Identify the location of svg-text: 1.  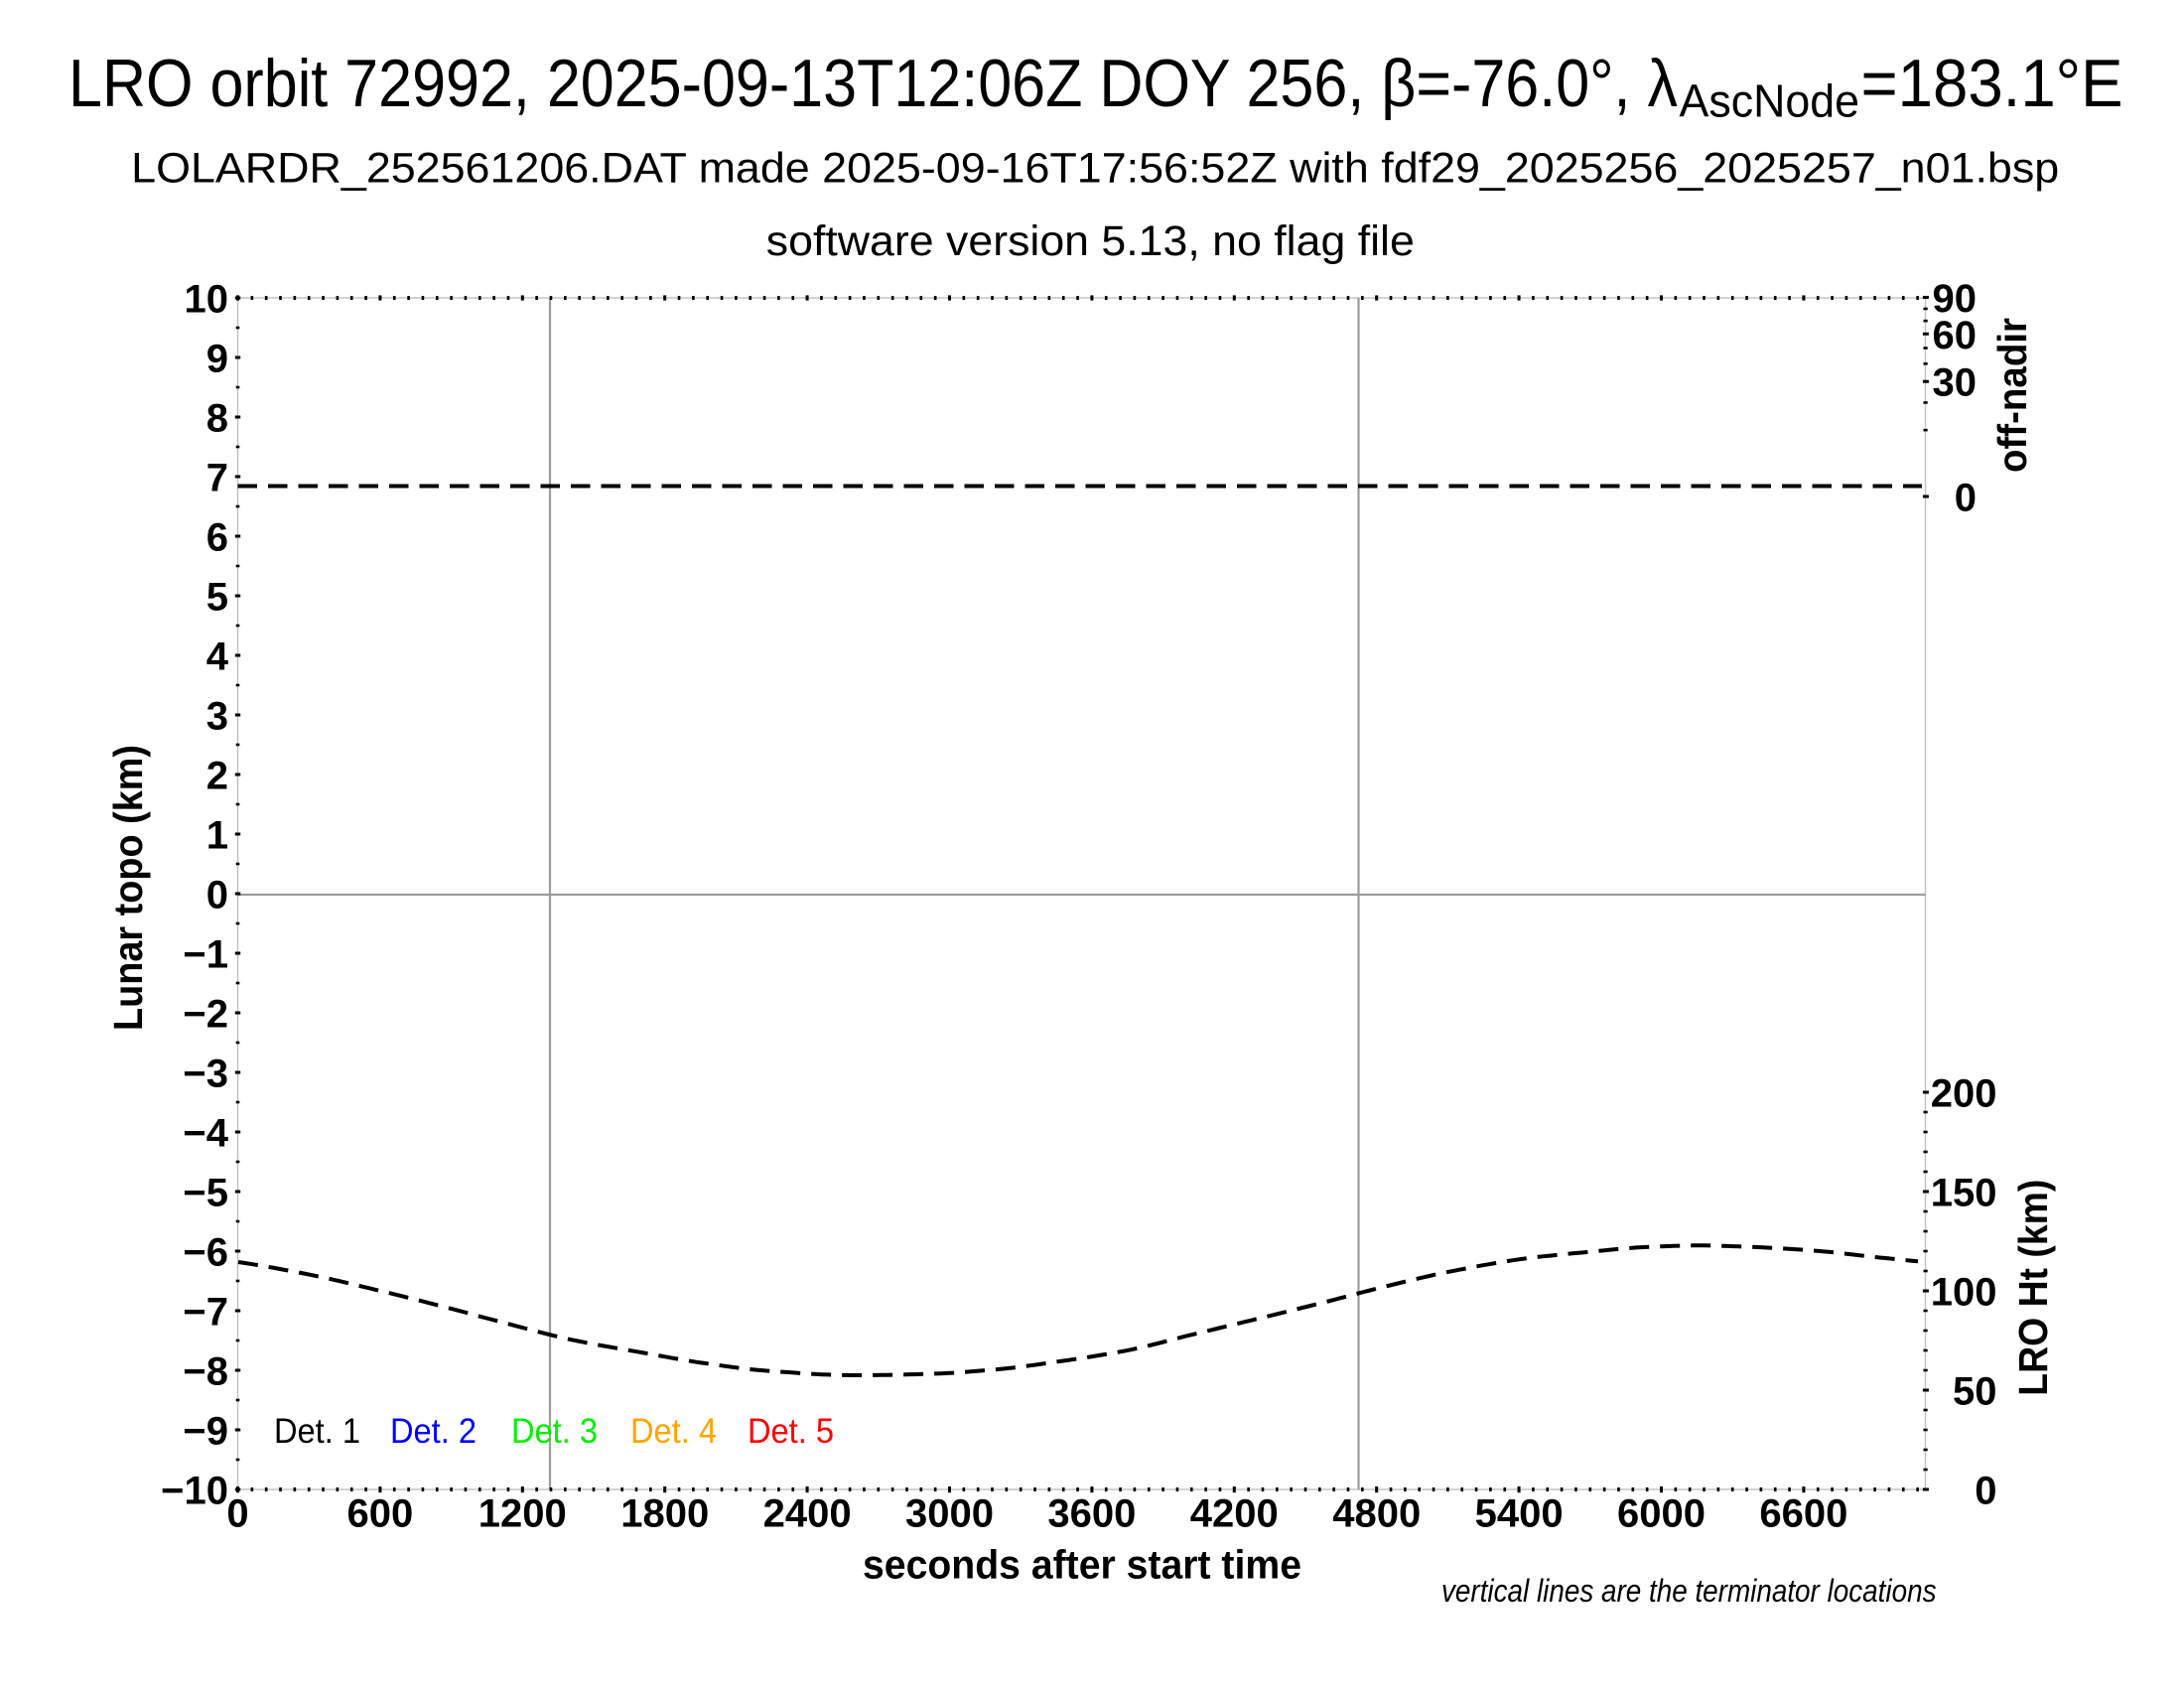
(217, 836).